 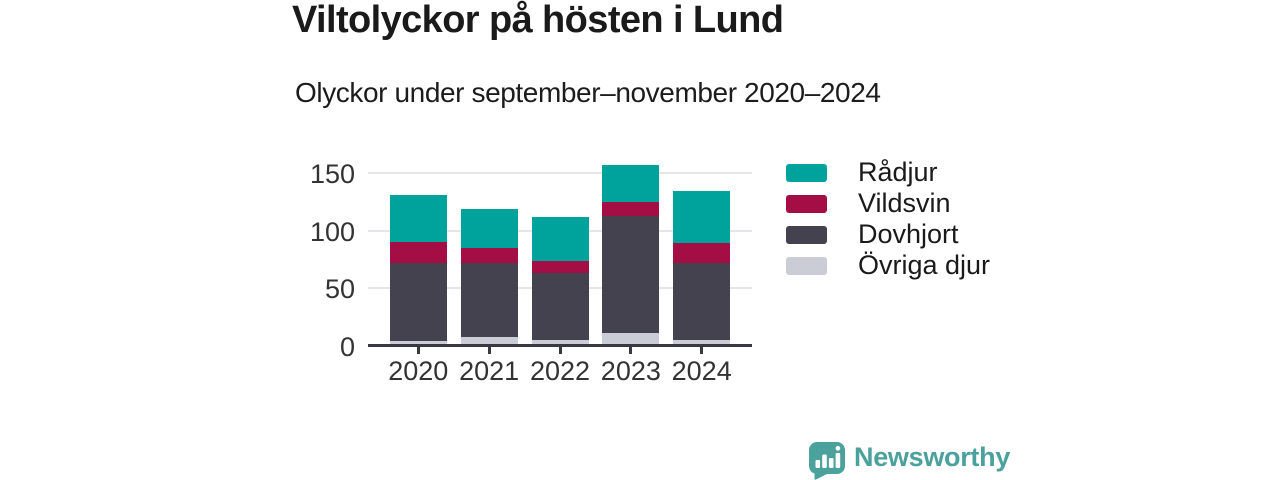 What do you see at coordinates (932, 456) in the screenshot?
I see `newsworthy-wordmark: Newsworthy` at bounding box center [932, 456].